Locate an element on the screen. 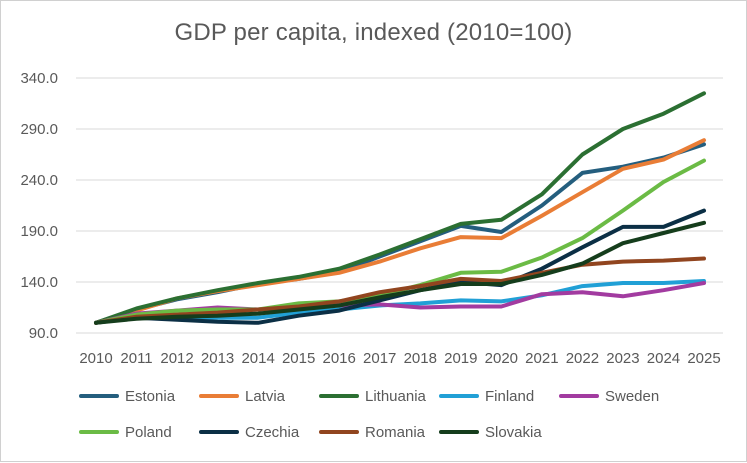 This screenshot has width=747, height=463. x-tick-label: 2017 is located at coordinates (379, 358).